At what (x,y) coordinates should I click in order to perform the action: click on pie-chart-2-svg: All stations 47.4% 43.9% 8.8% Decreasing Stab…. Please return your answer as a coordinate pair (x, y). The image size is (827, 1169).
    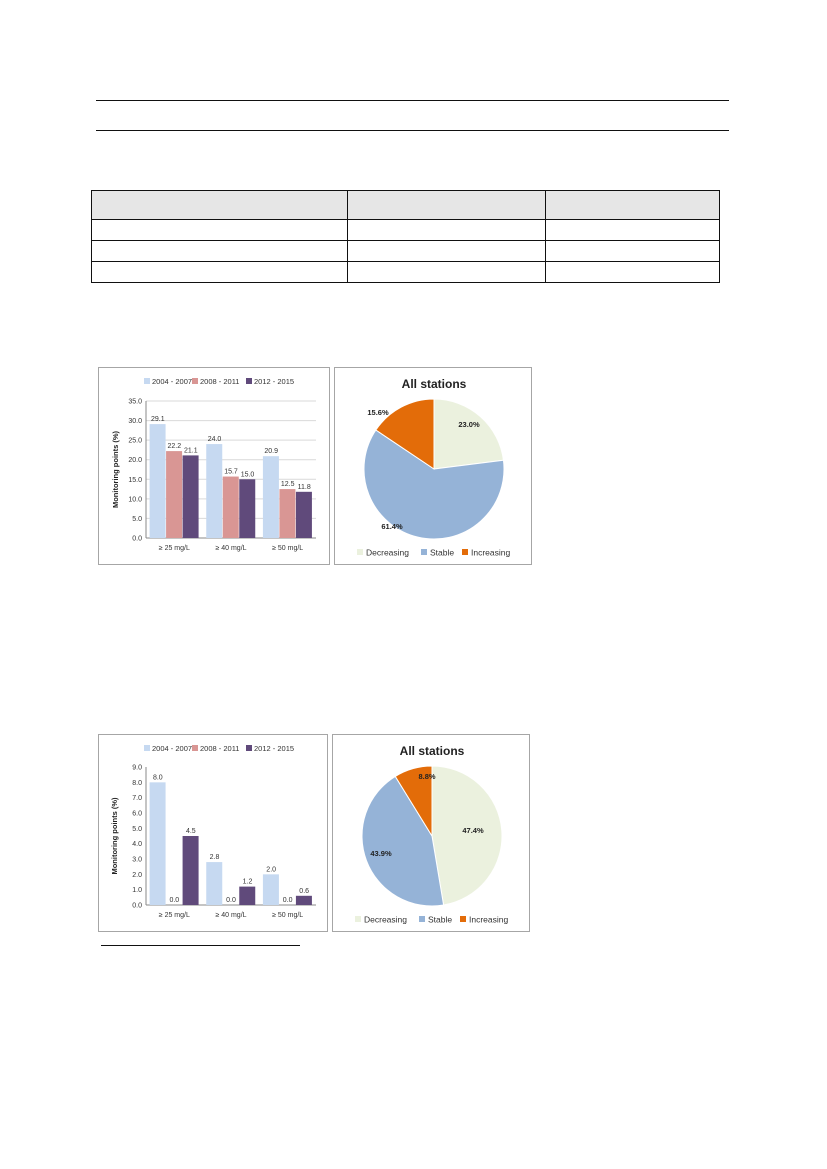
    Looking at the image, I should click on (431, 834).